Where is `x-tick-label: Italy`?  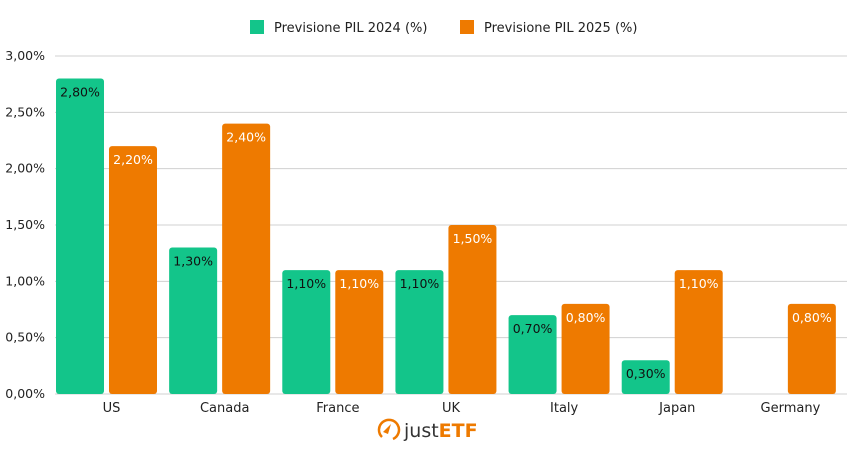 x-tick-label: Italy is located at coordinates (564, 408).